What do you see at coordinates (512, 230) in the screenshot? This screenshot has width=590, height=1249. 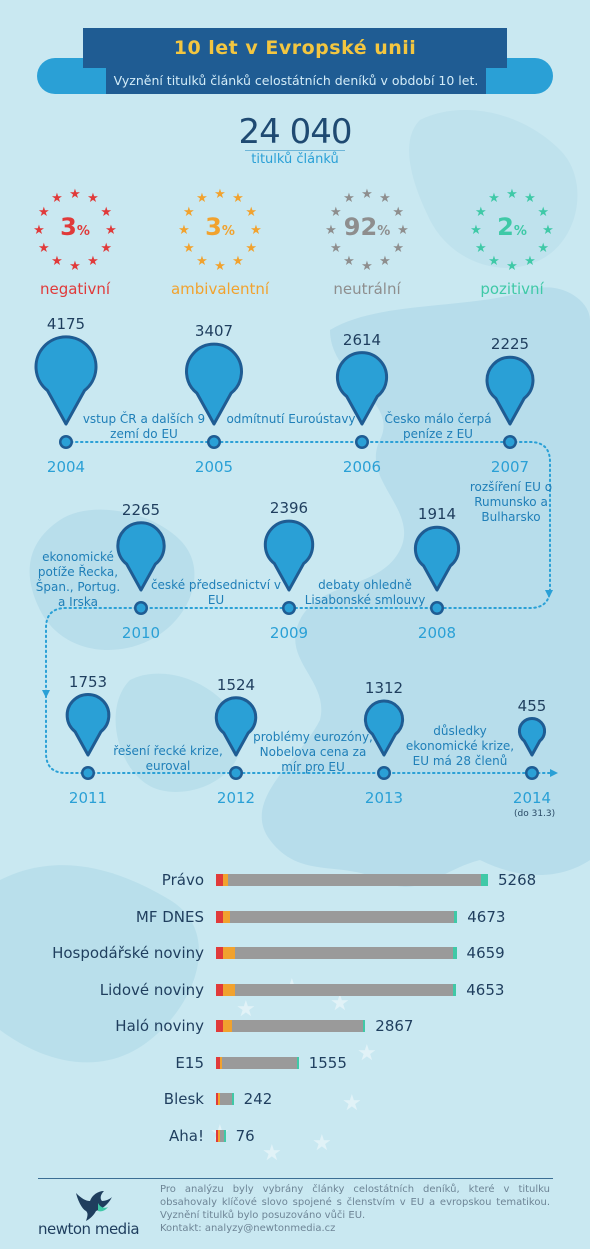 I see `sentiment-ring-pozitivní: ★ ★ ★ ★ ★ ★ ★ ★ ★ ★ ★ ★ 2%` at bounding box center [512, 230].